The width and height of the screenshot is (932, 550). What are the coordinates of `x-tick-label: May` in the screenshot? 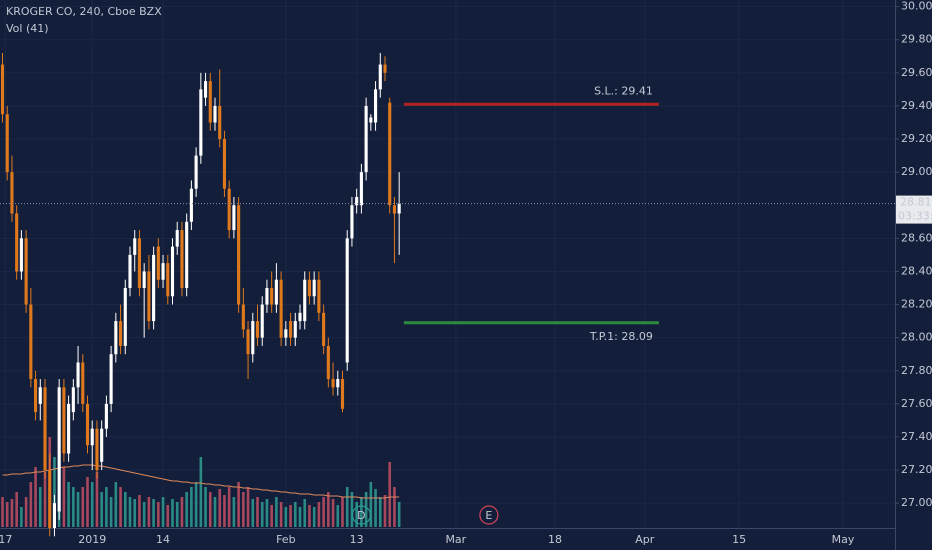 It's located at (843, 539).